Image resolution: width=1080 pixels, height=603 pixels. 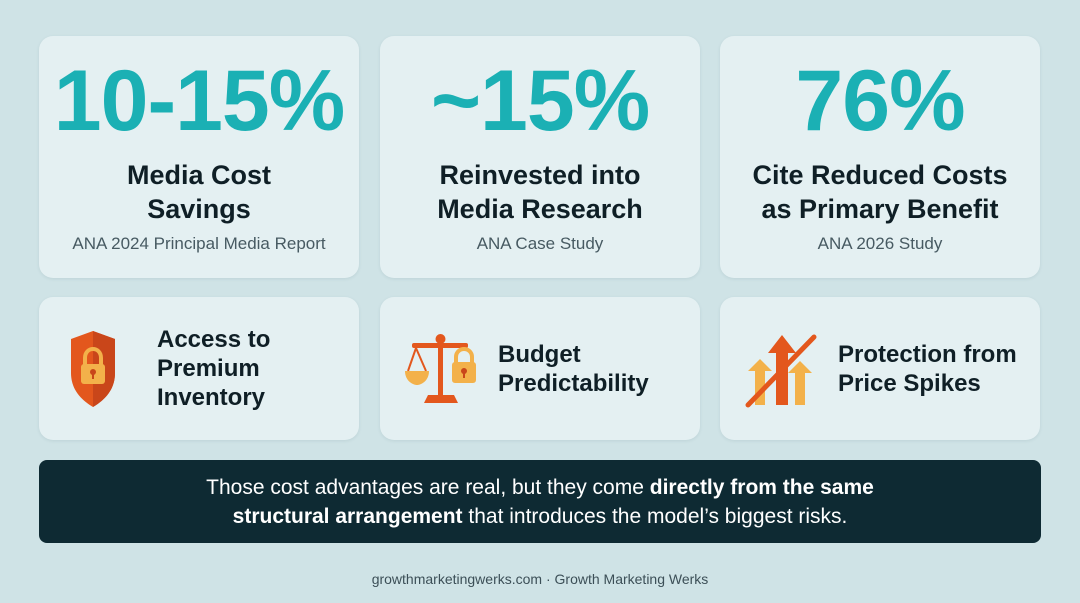 What do you see at coordinates (761, 487) in the screenshot?
I see `banner-emphasis: directly from the same` at bounding box center [761, 487].